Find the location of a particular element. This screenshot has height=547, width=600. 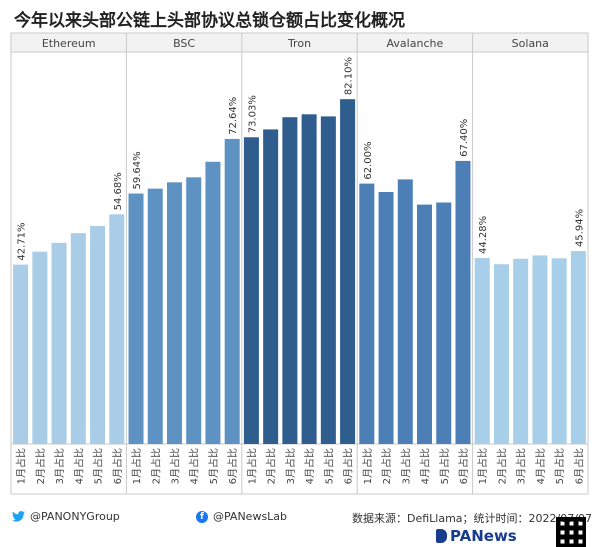

logo-mark-icon is located at coordinates (441, 536).